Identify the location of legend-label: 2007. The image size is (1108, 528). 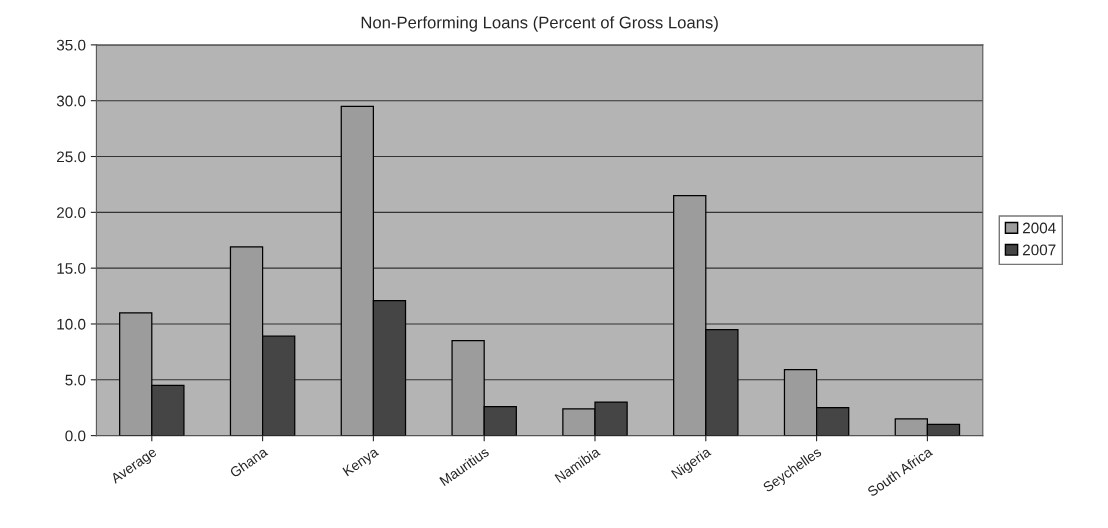
(1039, 250).